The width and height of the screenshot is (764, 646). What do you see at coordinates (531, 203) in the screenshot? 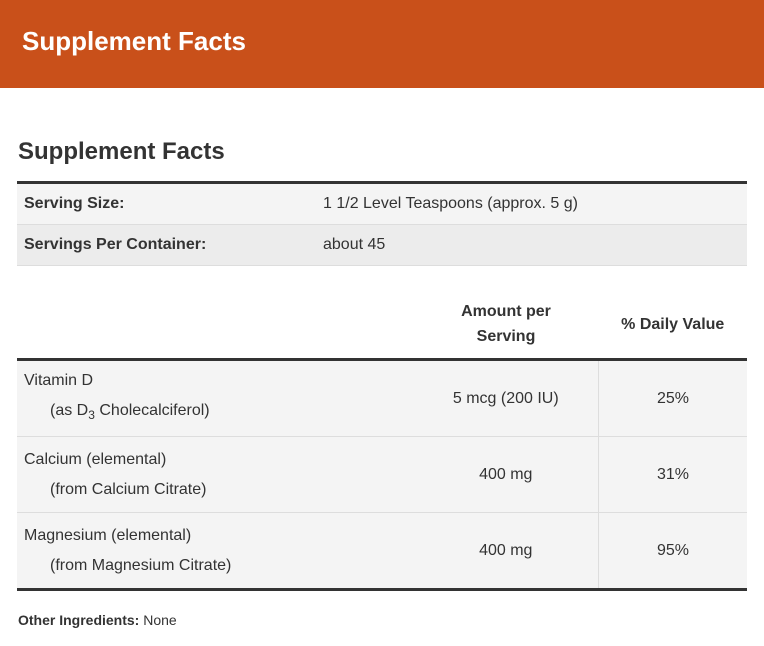
I see `value: 1 1/2 Level Teaspoons (approx. 5 g)` at bounding box center [531, 203].